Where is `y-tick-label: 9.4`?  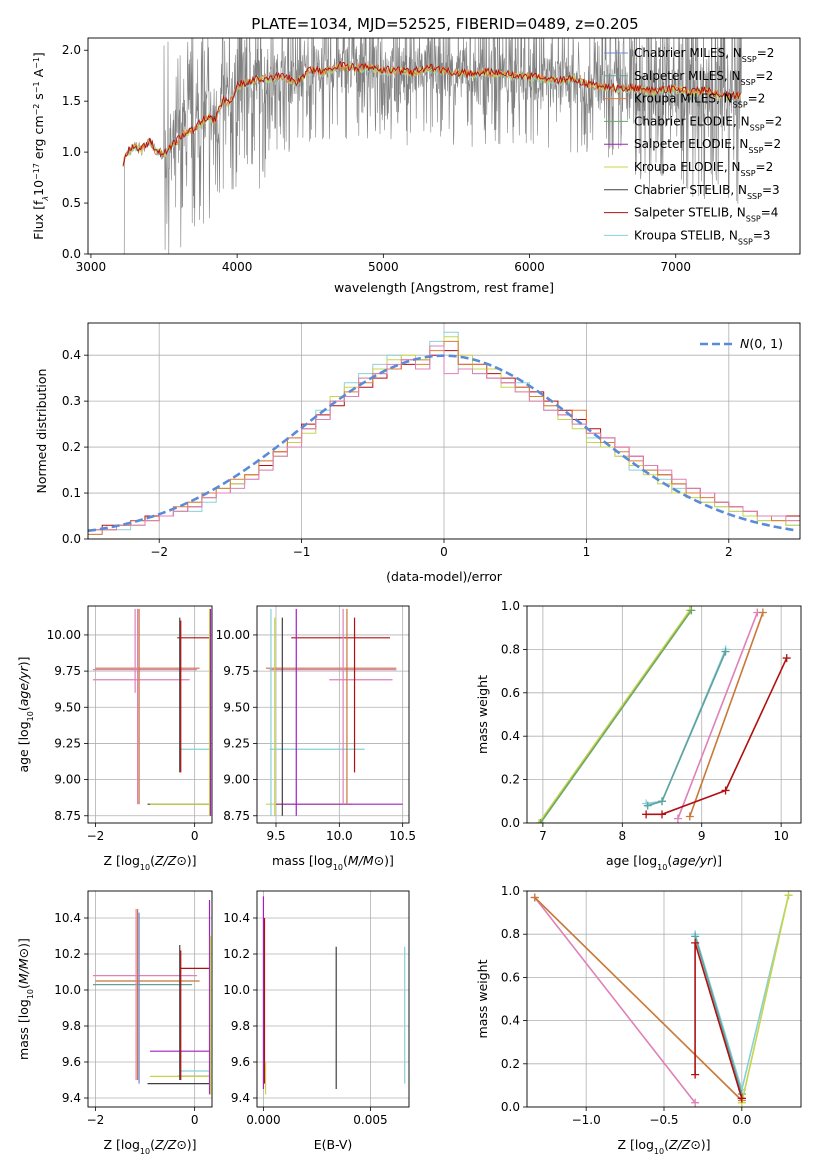 y-tick-label: 9.4 is located at coordinates (71, 1098).